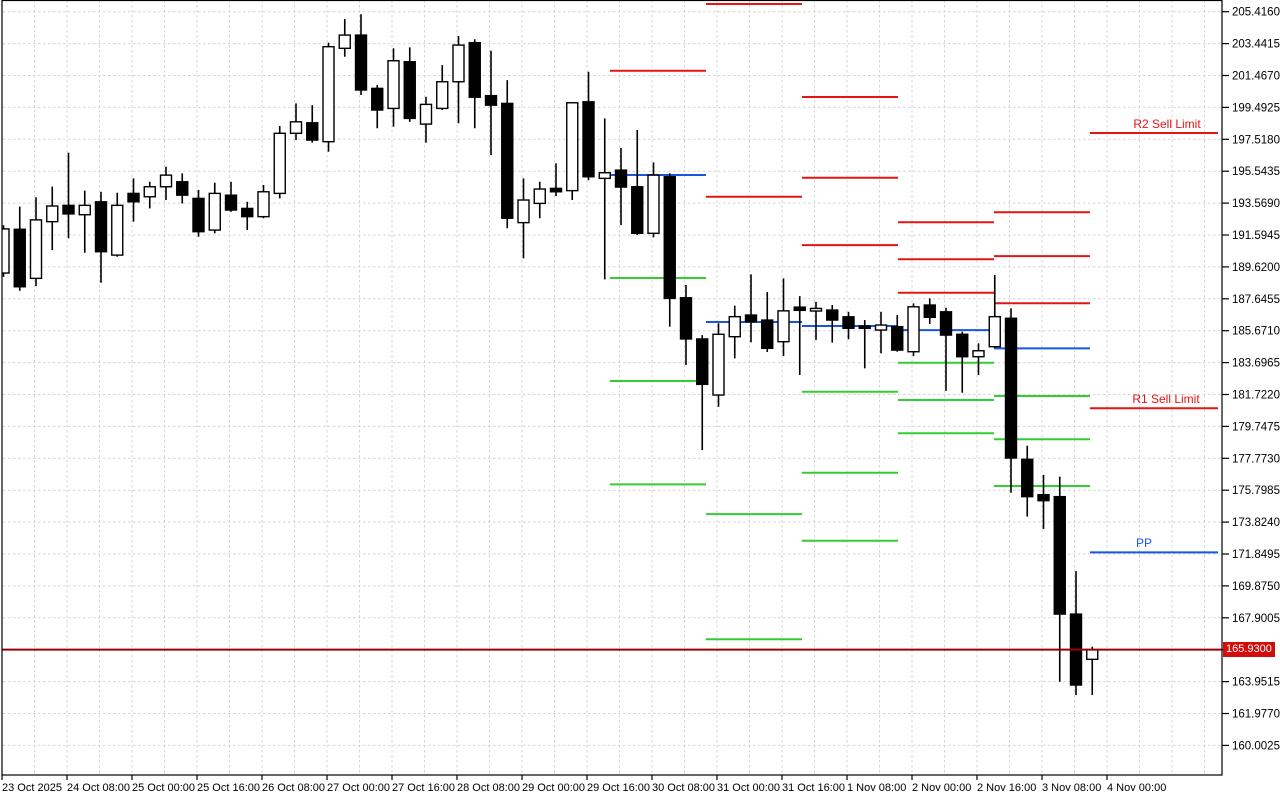  I want to click on time-tick-label: 25 Oct 00:00, so click(163, 788).